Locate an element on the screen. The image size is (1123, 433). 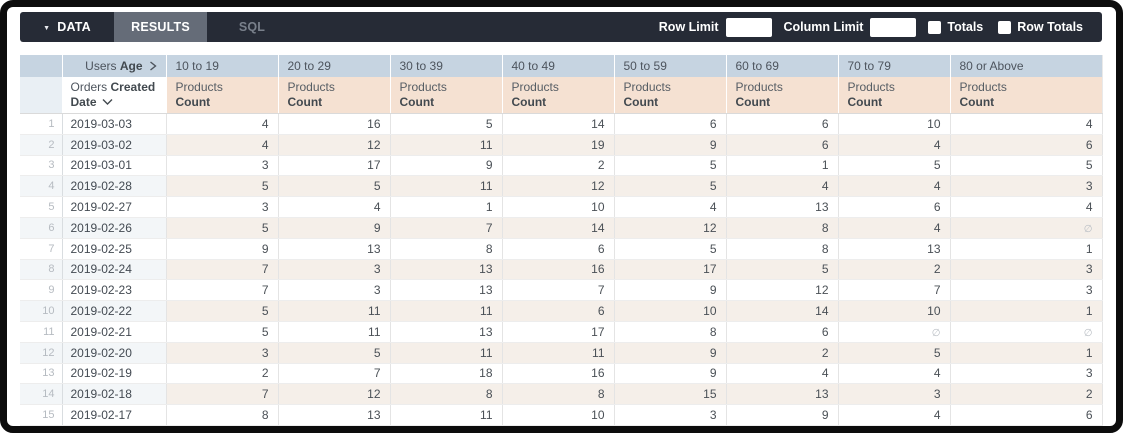
age-bucket-header-4: 50 to 59 is located at coordinates (670, 66).